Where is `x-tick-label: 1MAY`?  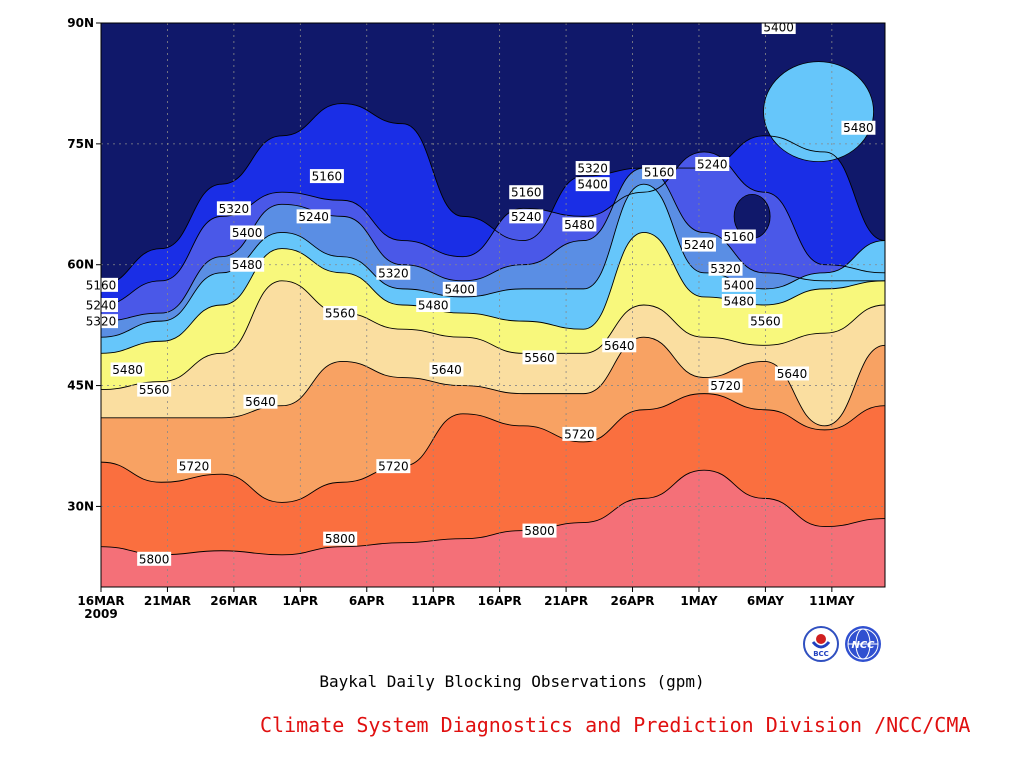 x-tick-label: 1MAY is located at coordinates (698, 601).